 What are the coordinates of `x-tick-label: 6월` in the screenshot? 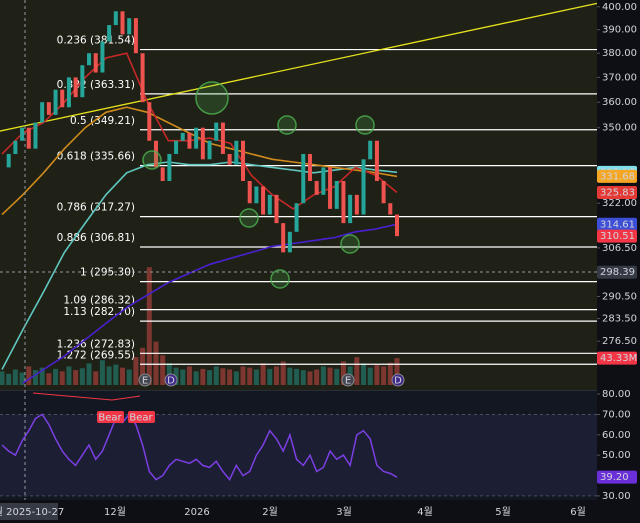 It's located at (578, 512).